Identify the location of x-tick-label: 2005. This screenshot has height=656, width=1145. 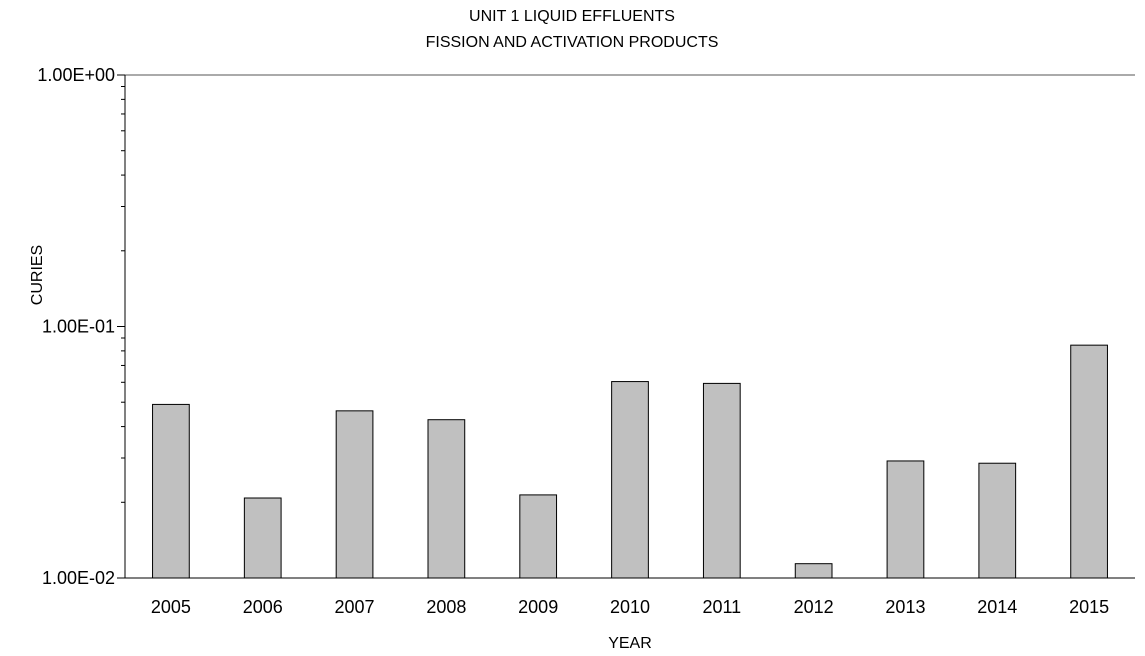
(171, 607).